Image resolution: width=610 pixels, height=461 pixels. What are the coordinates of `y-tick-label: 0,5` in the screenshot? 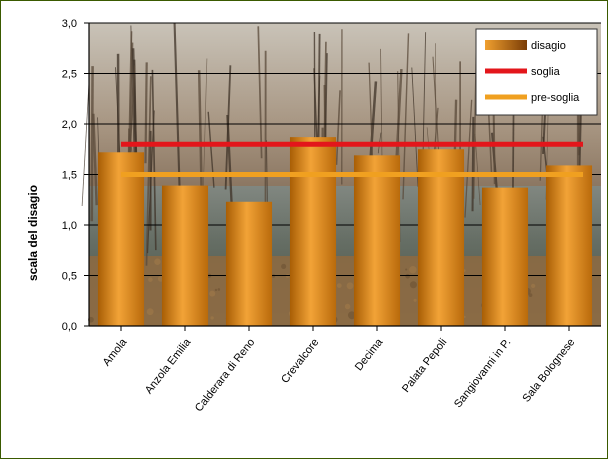 It's located at (69, 277).